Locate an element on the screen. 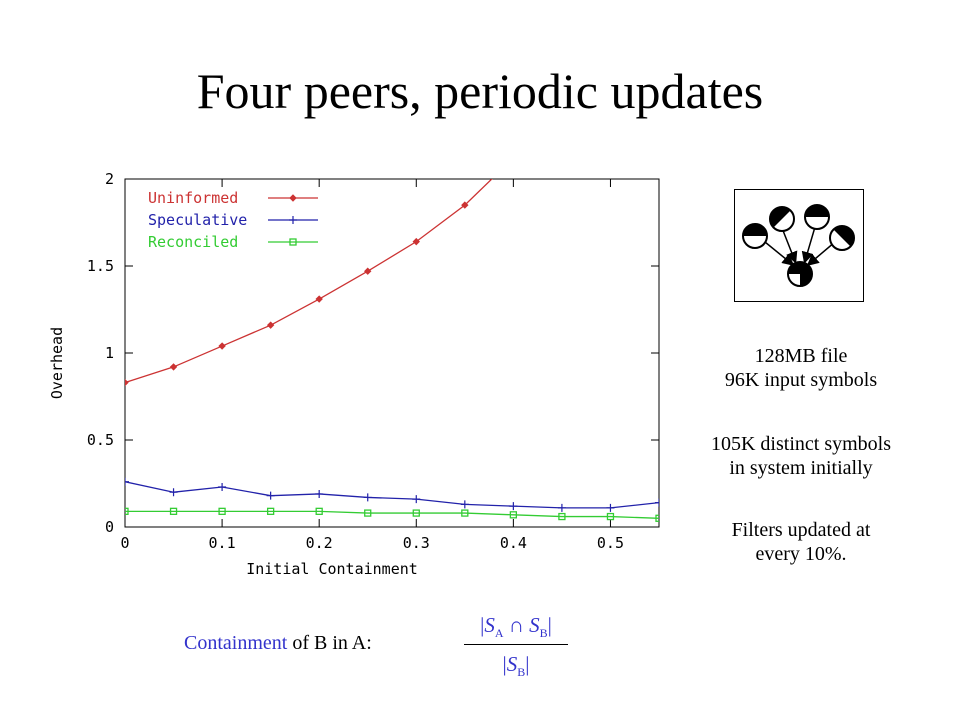 This screenshot has height=720, width=960. y-tick-label: 1.5 is located at coordinates (100, 266).